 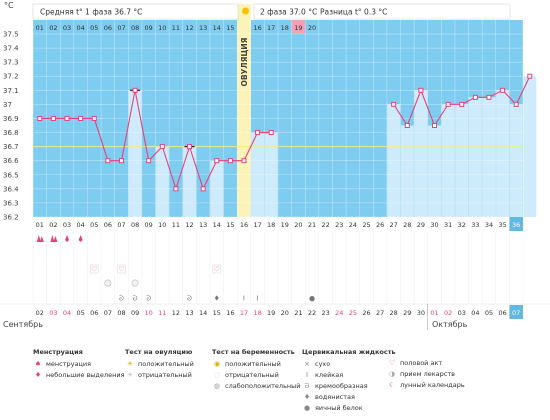 What do you see at coordinates (53, 225) in the screenshot?
I see `cycle-day-label: 02` at bounding box center [53, 225].